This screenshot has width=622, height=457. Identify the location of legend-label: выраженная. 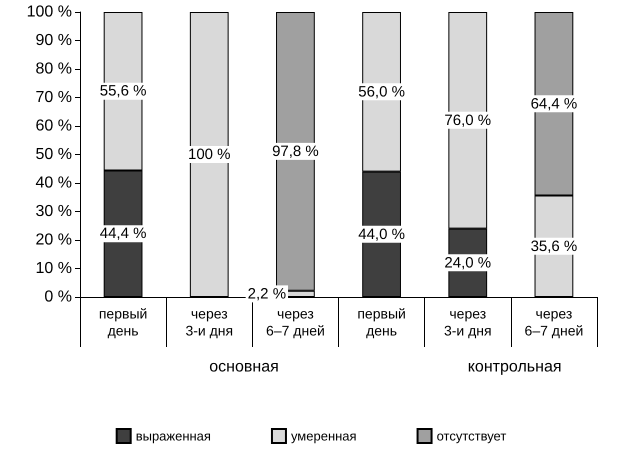
(173, 436).